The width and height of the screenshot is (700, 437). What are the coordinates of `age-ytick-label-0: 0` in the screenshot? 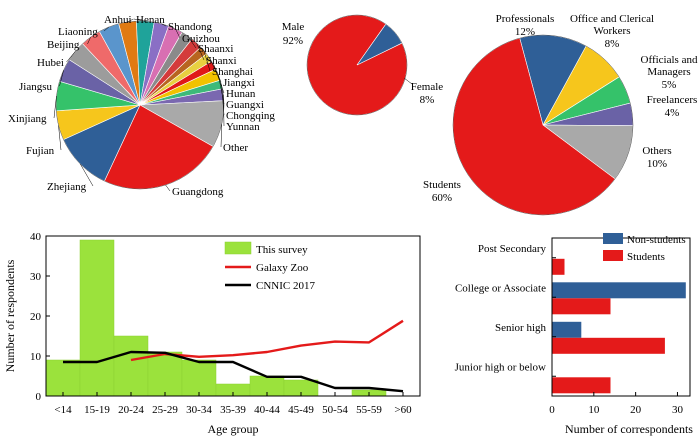 It's located at (39, 397).